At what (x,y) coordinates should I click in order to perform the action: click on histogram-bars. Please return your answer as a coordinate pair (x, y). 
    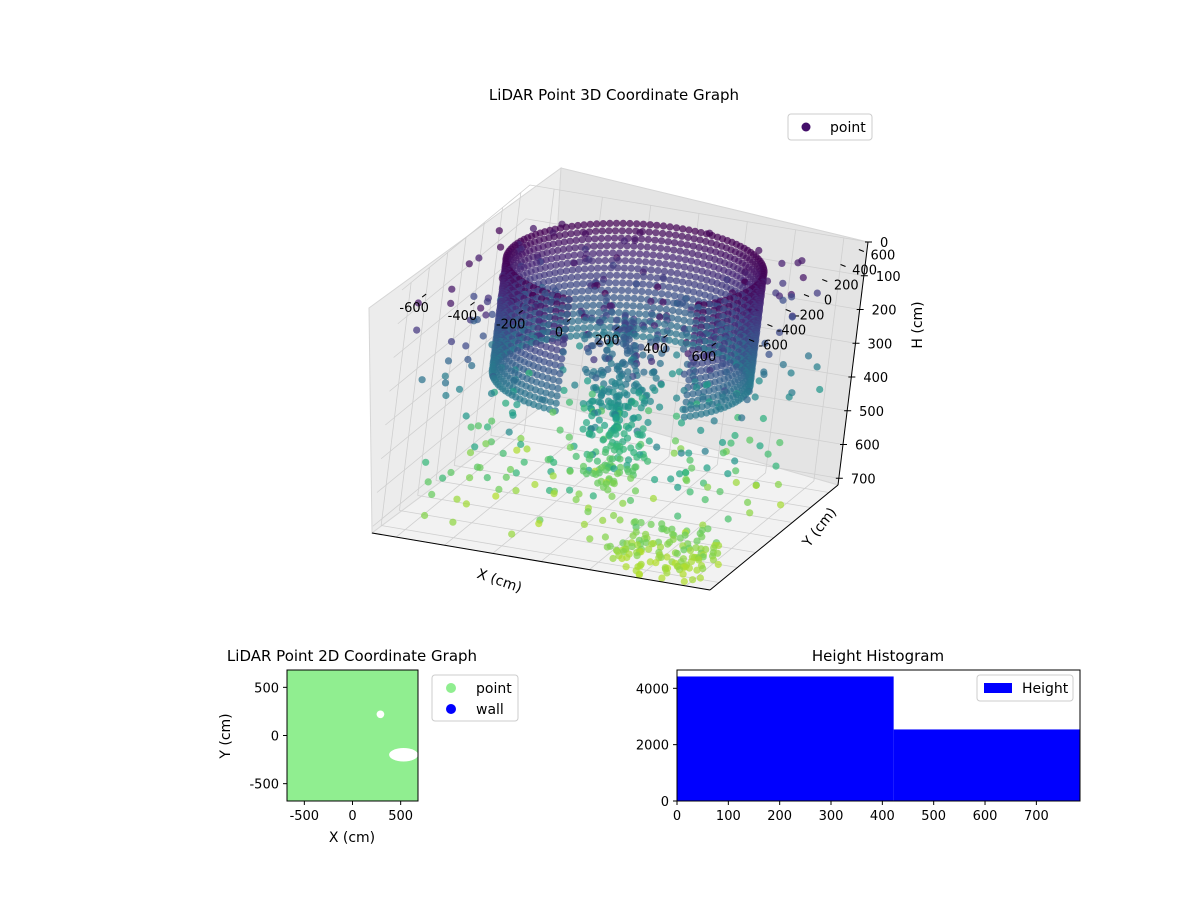
    Looking at the image, I should click on (878, 738).